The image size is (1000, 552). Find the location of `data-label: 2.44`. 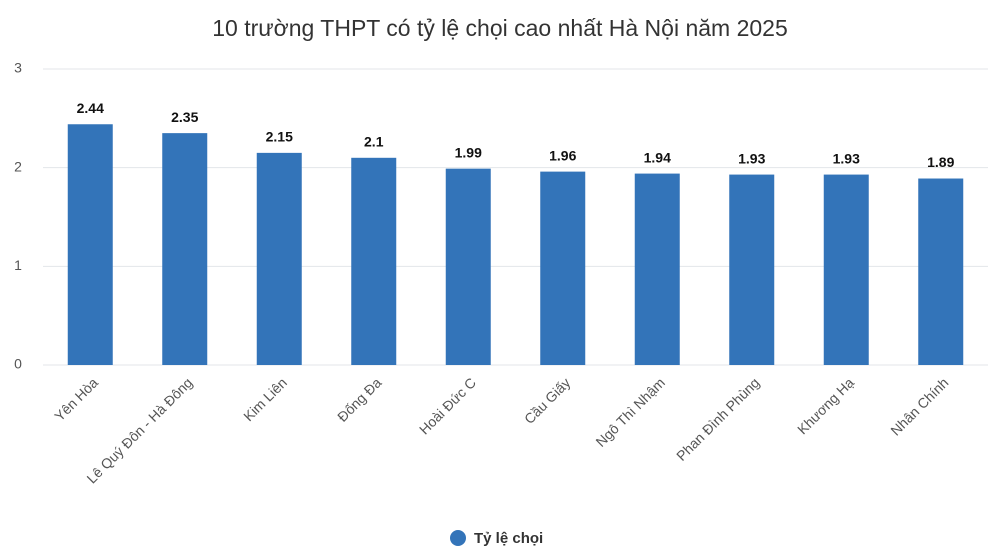

data-label: 2.44 is located at coordinates (90, 108).